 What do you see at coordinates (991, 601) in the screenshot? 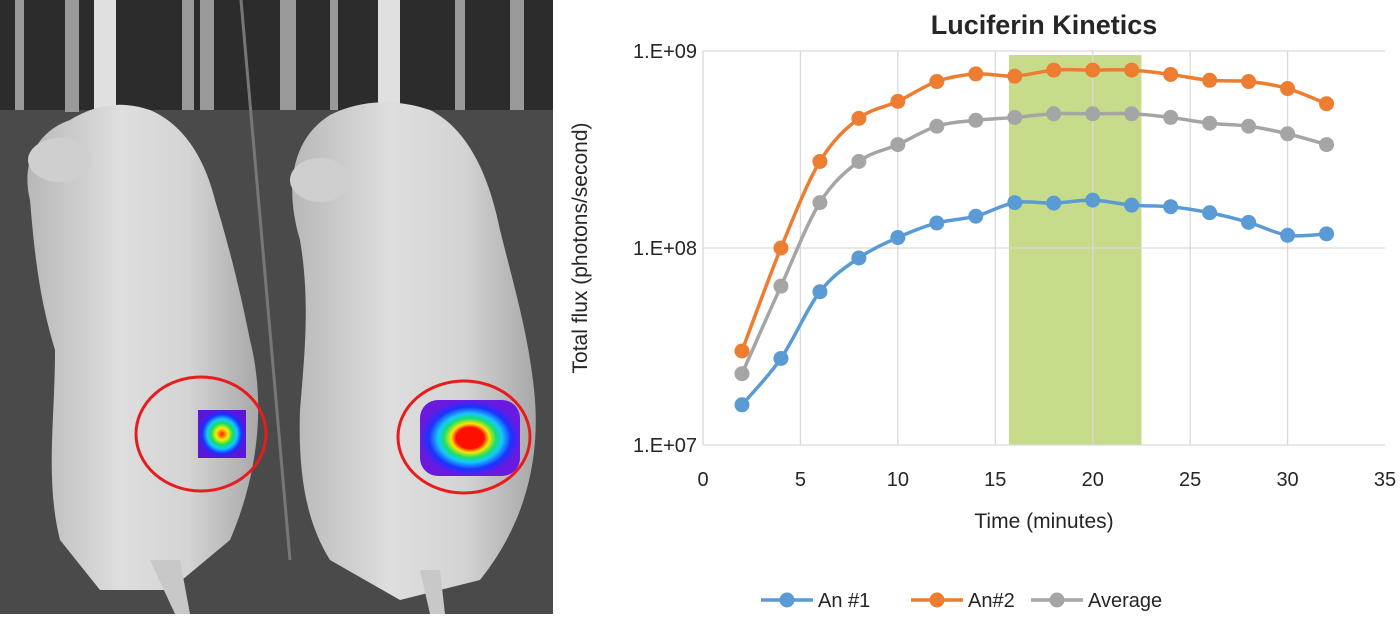
I see `legend-label: An#2` at bounding box center [991, 601].